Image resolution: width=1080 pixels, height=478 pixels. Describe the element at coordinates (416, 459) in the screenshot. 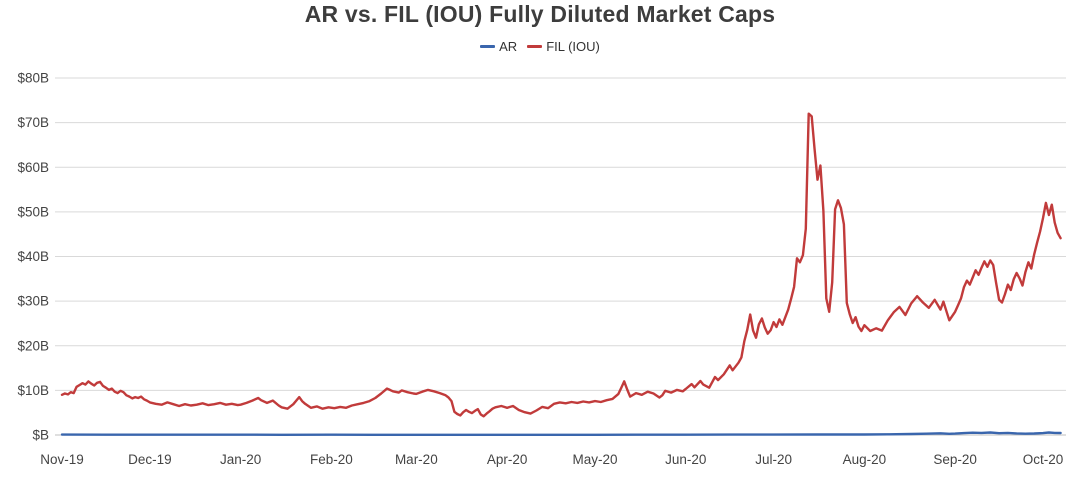

I see `x-tick-label: Mar-20` at that location.